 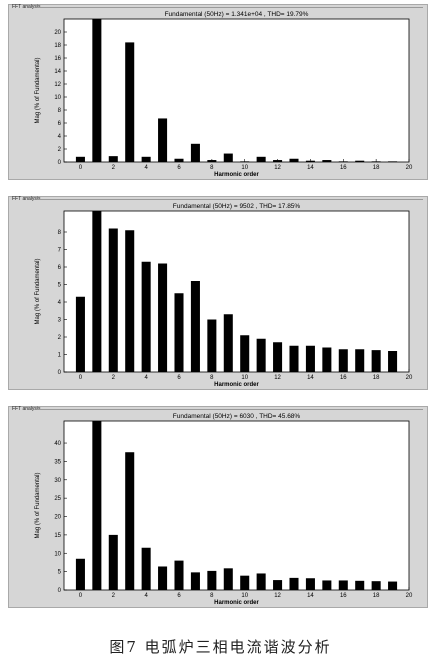 What do you see at coordinates (60, 286) in the screenshot?
I see `y-tick-label: 5` at bounding box center [60, 286].